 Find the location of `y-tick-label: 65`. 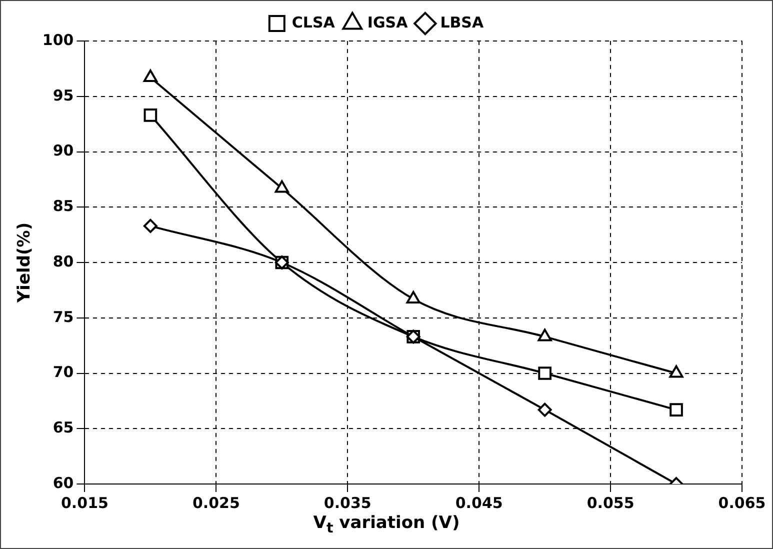

y-tick-label: 65 is located at coordinates (63, 427).